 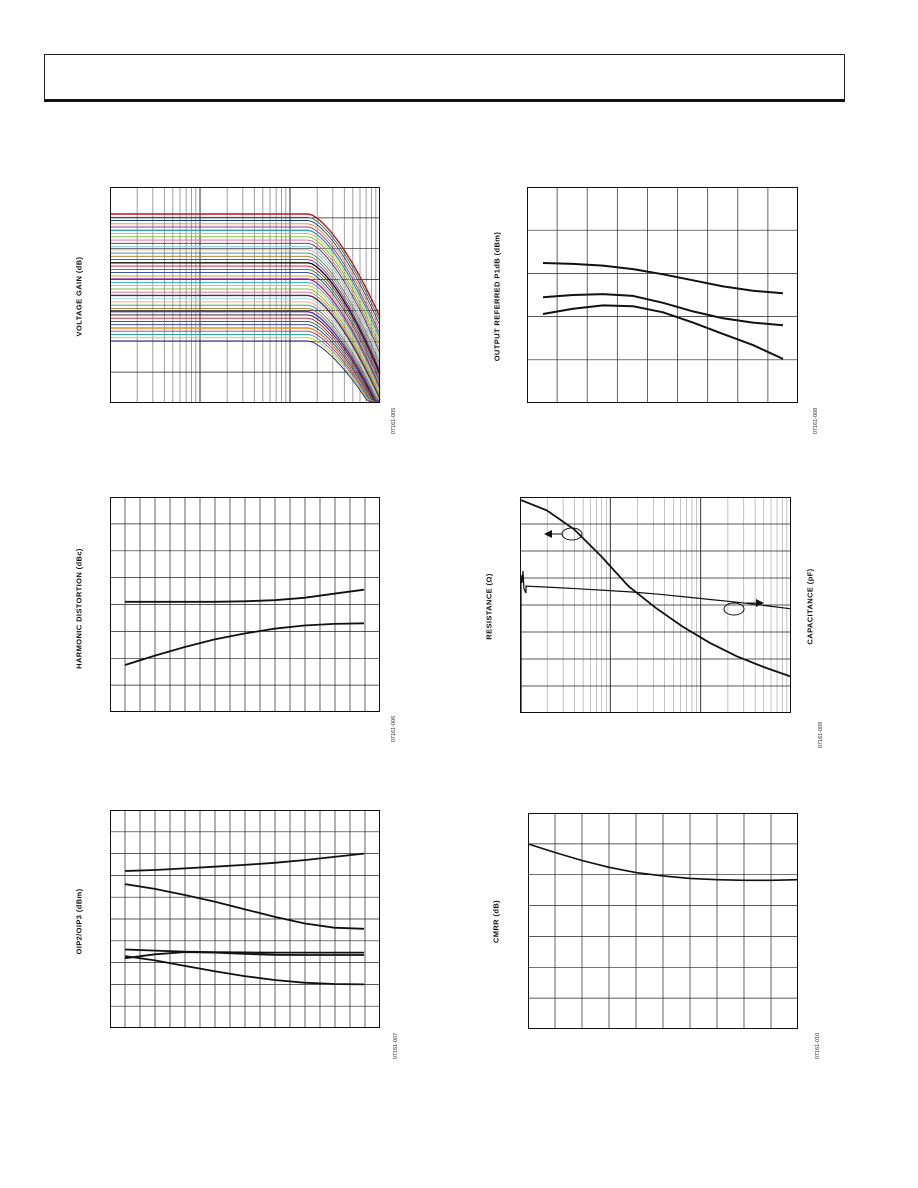 I want to click on p1db-ylabel: OUTPUT REFERRED P1dB (dBm), so click(x=497, y=296).